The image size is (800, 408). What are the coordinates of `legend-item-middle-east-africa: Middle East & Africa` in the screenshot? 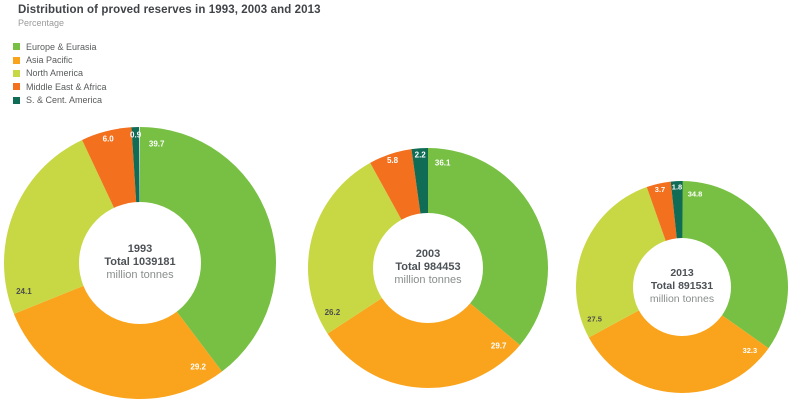 It's located at (60, 86).